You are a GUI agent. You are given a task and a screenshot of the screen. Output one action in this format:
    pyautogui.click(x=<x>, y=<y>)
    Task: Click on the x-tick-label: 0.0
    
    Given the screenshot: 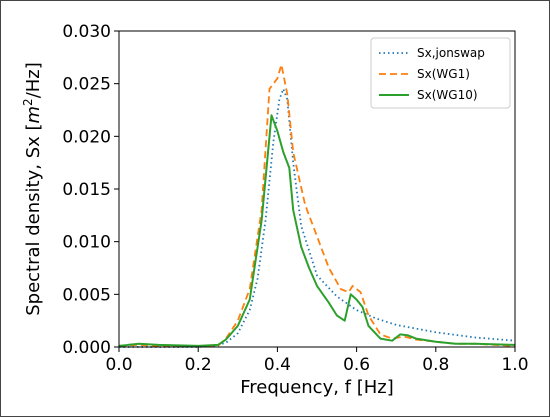 What is the action you would take?
    pyautogui.click(x=118, y=365)
    